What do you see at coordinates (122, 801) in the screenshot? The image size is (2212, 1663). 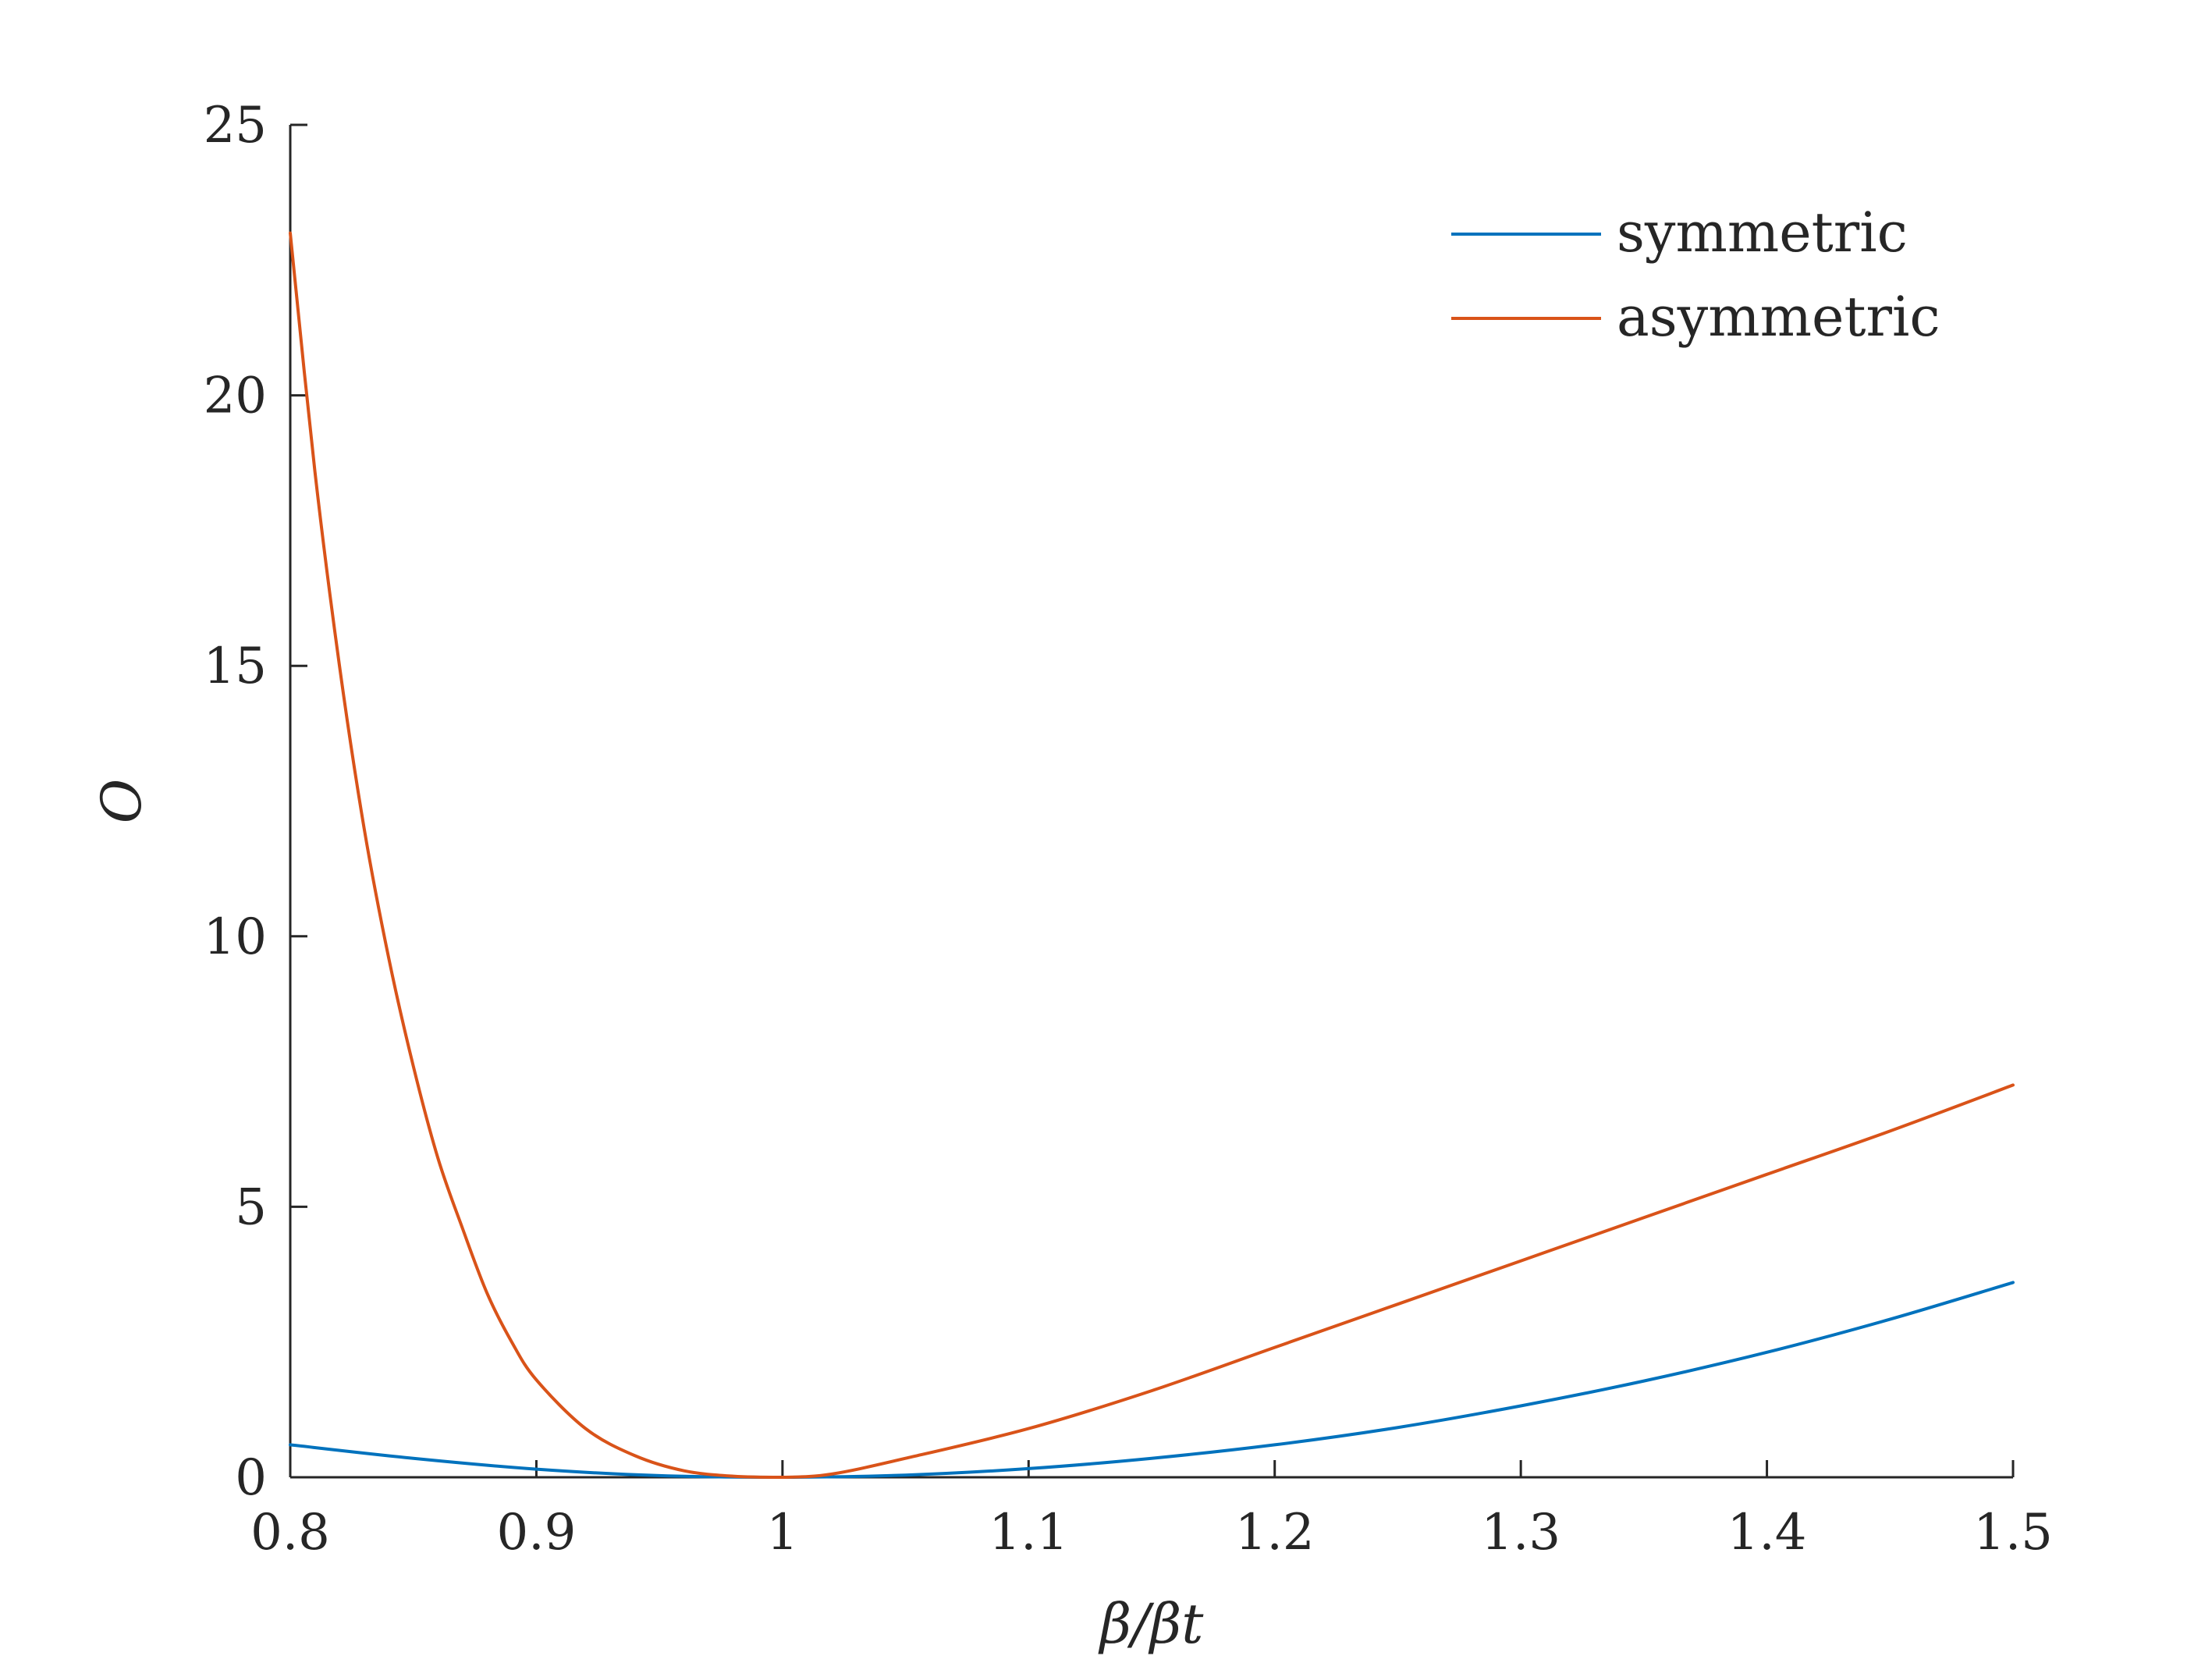 I see `y-axis-label: O` at bounding box center [122, 801].